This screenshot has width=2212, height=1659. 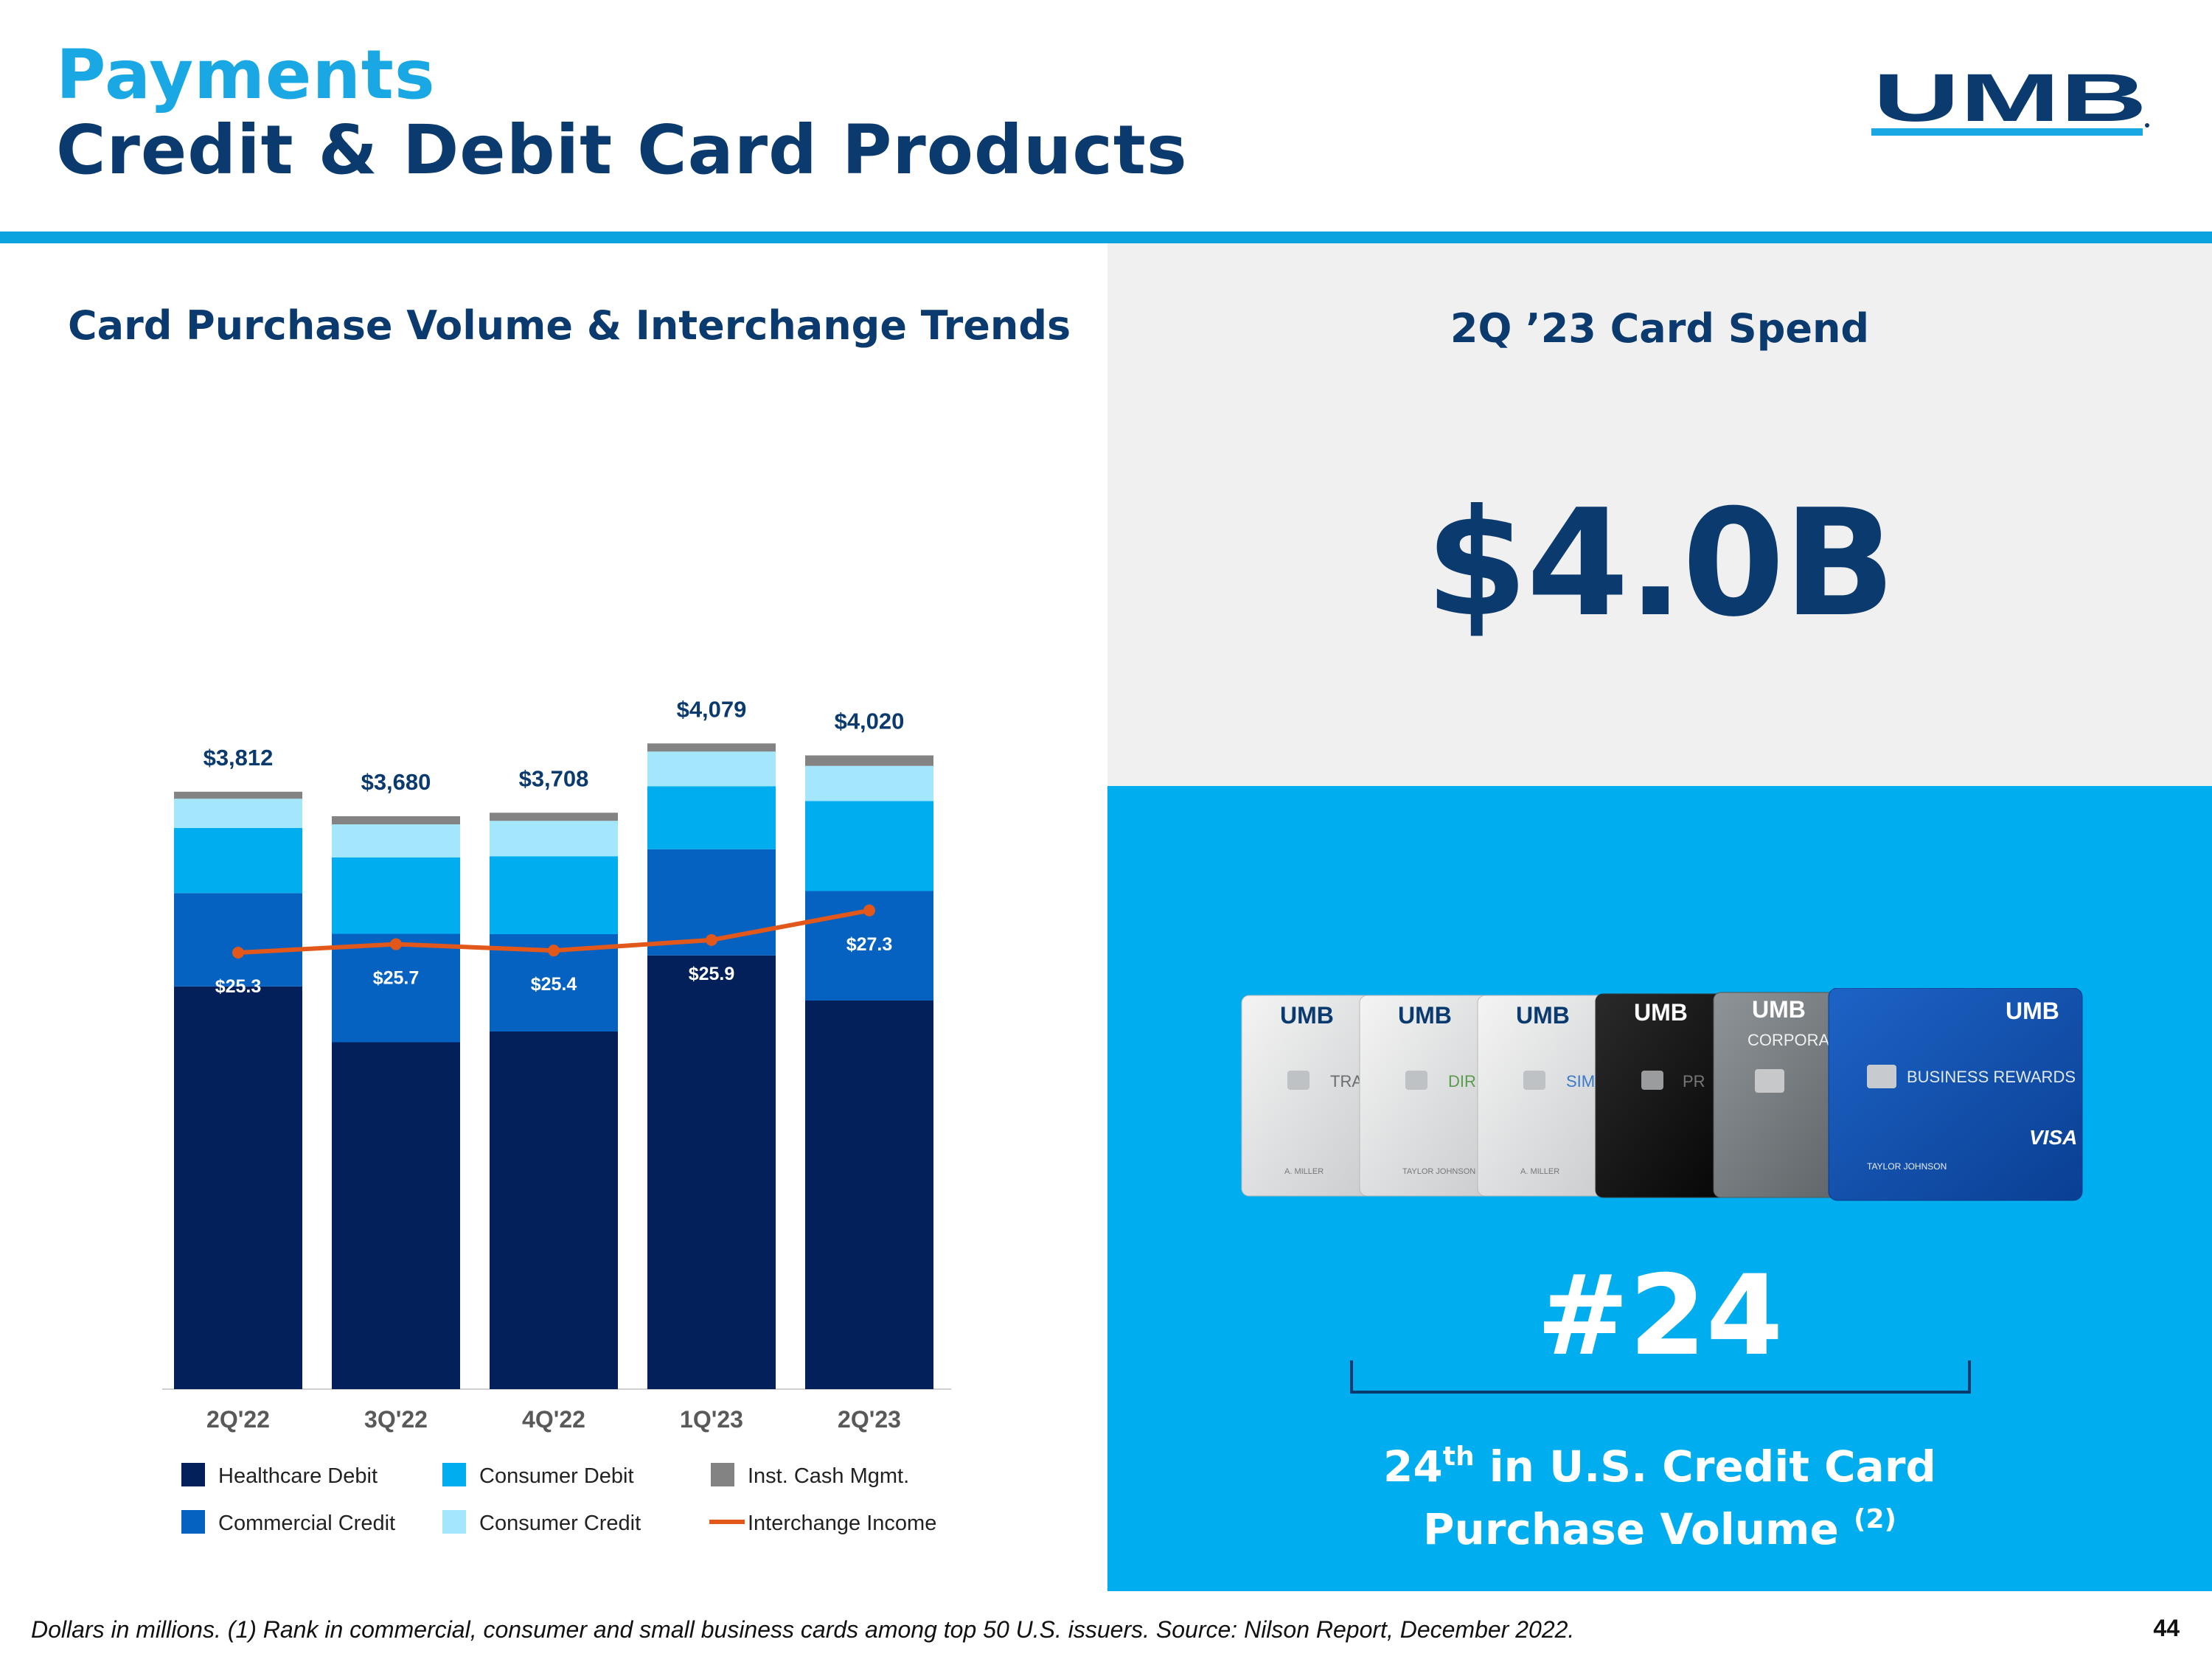 I want to click on card-2: UMB DIR TAYLOR JOHNSON, so click(x=1429, y=1096).